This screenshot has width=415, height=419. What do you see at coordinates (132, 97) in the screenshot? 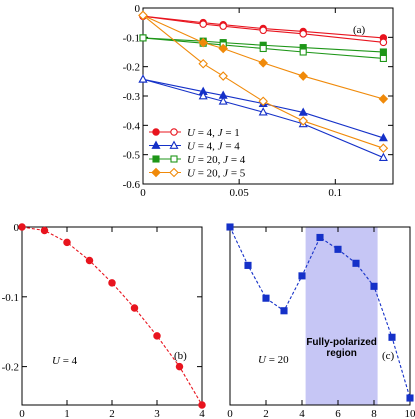
I see `y-tick-label: -0.3` at bounding box center [132, 97].